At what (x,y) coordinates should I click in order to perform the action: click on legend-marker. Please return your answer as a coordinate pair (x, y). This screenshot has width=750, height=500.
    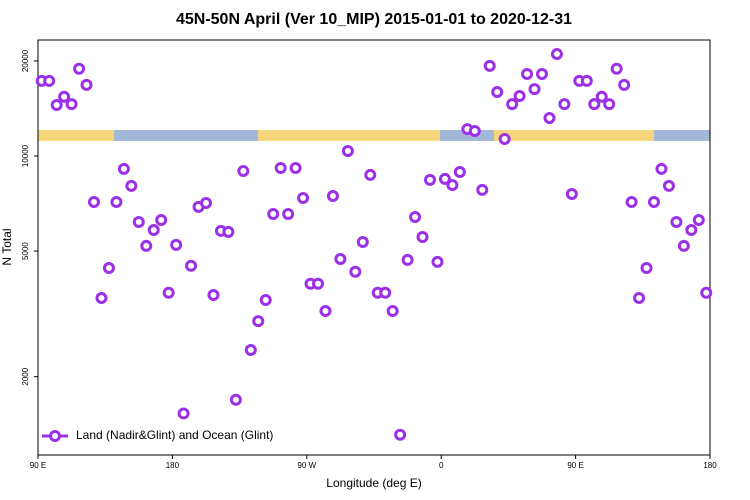
    Looking at the image, I should click on (55, 436).